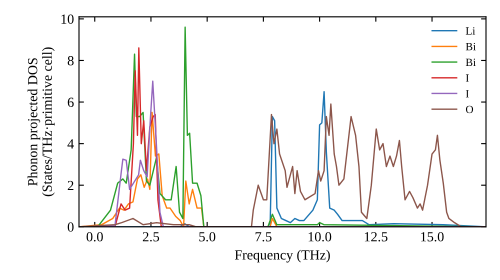 Image resolution: width=500 pixels, height=280 pixels. What do you see at coordinates (432, 237) in the screenshot?
I see `x-tick-label: 15.0` at bounding box center [432, 237].